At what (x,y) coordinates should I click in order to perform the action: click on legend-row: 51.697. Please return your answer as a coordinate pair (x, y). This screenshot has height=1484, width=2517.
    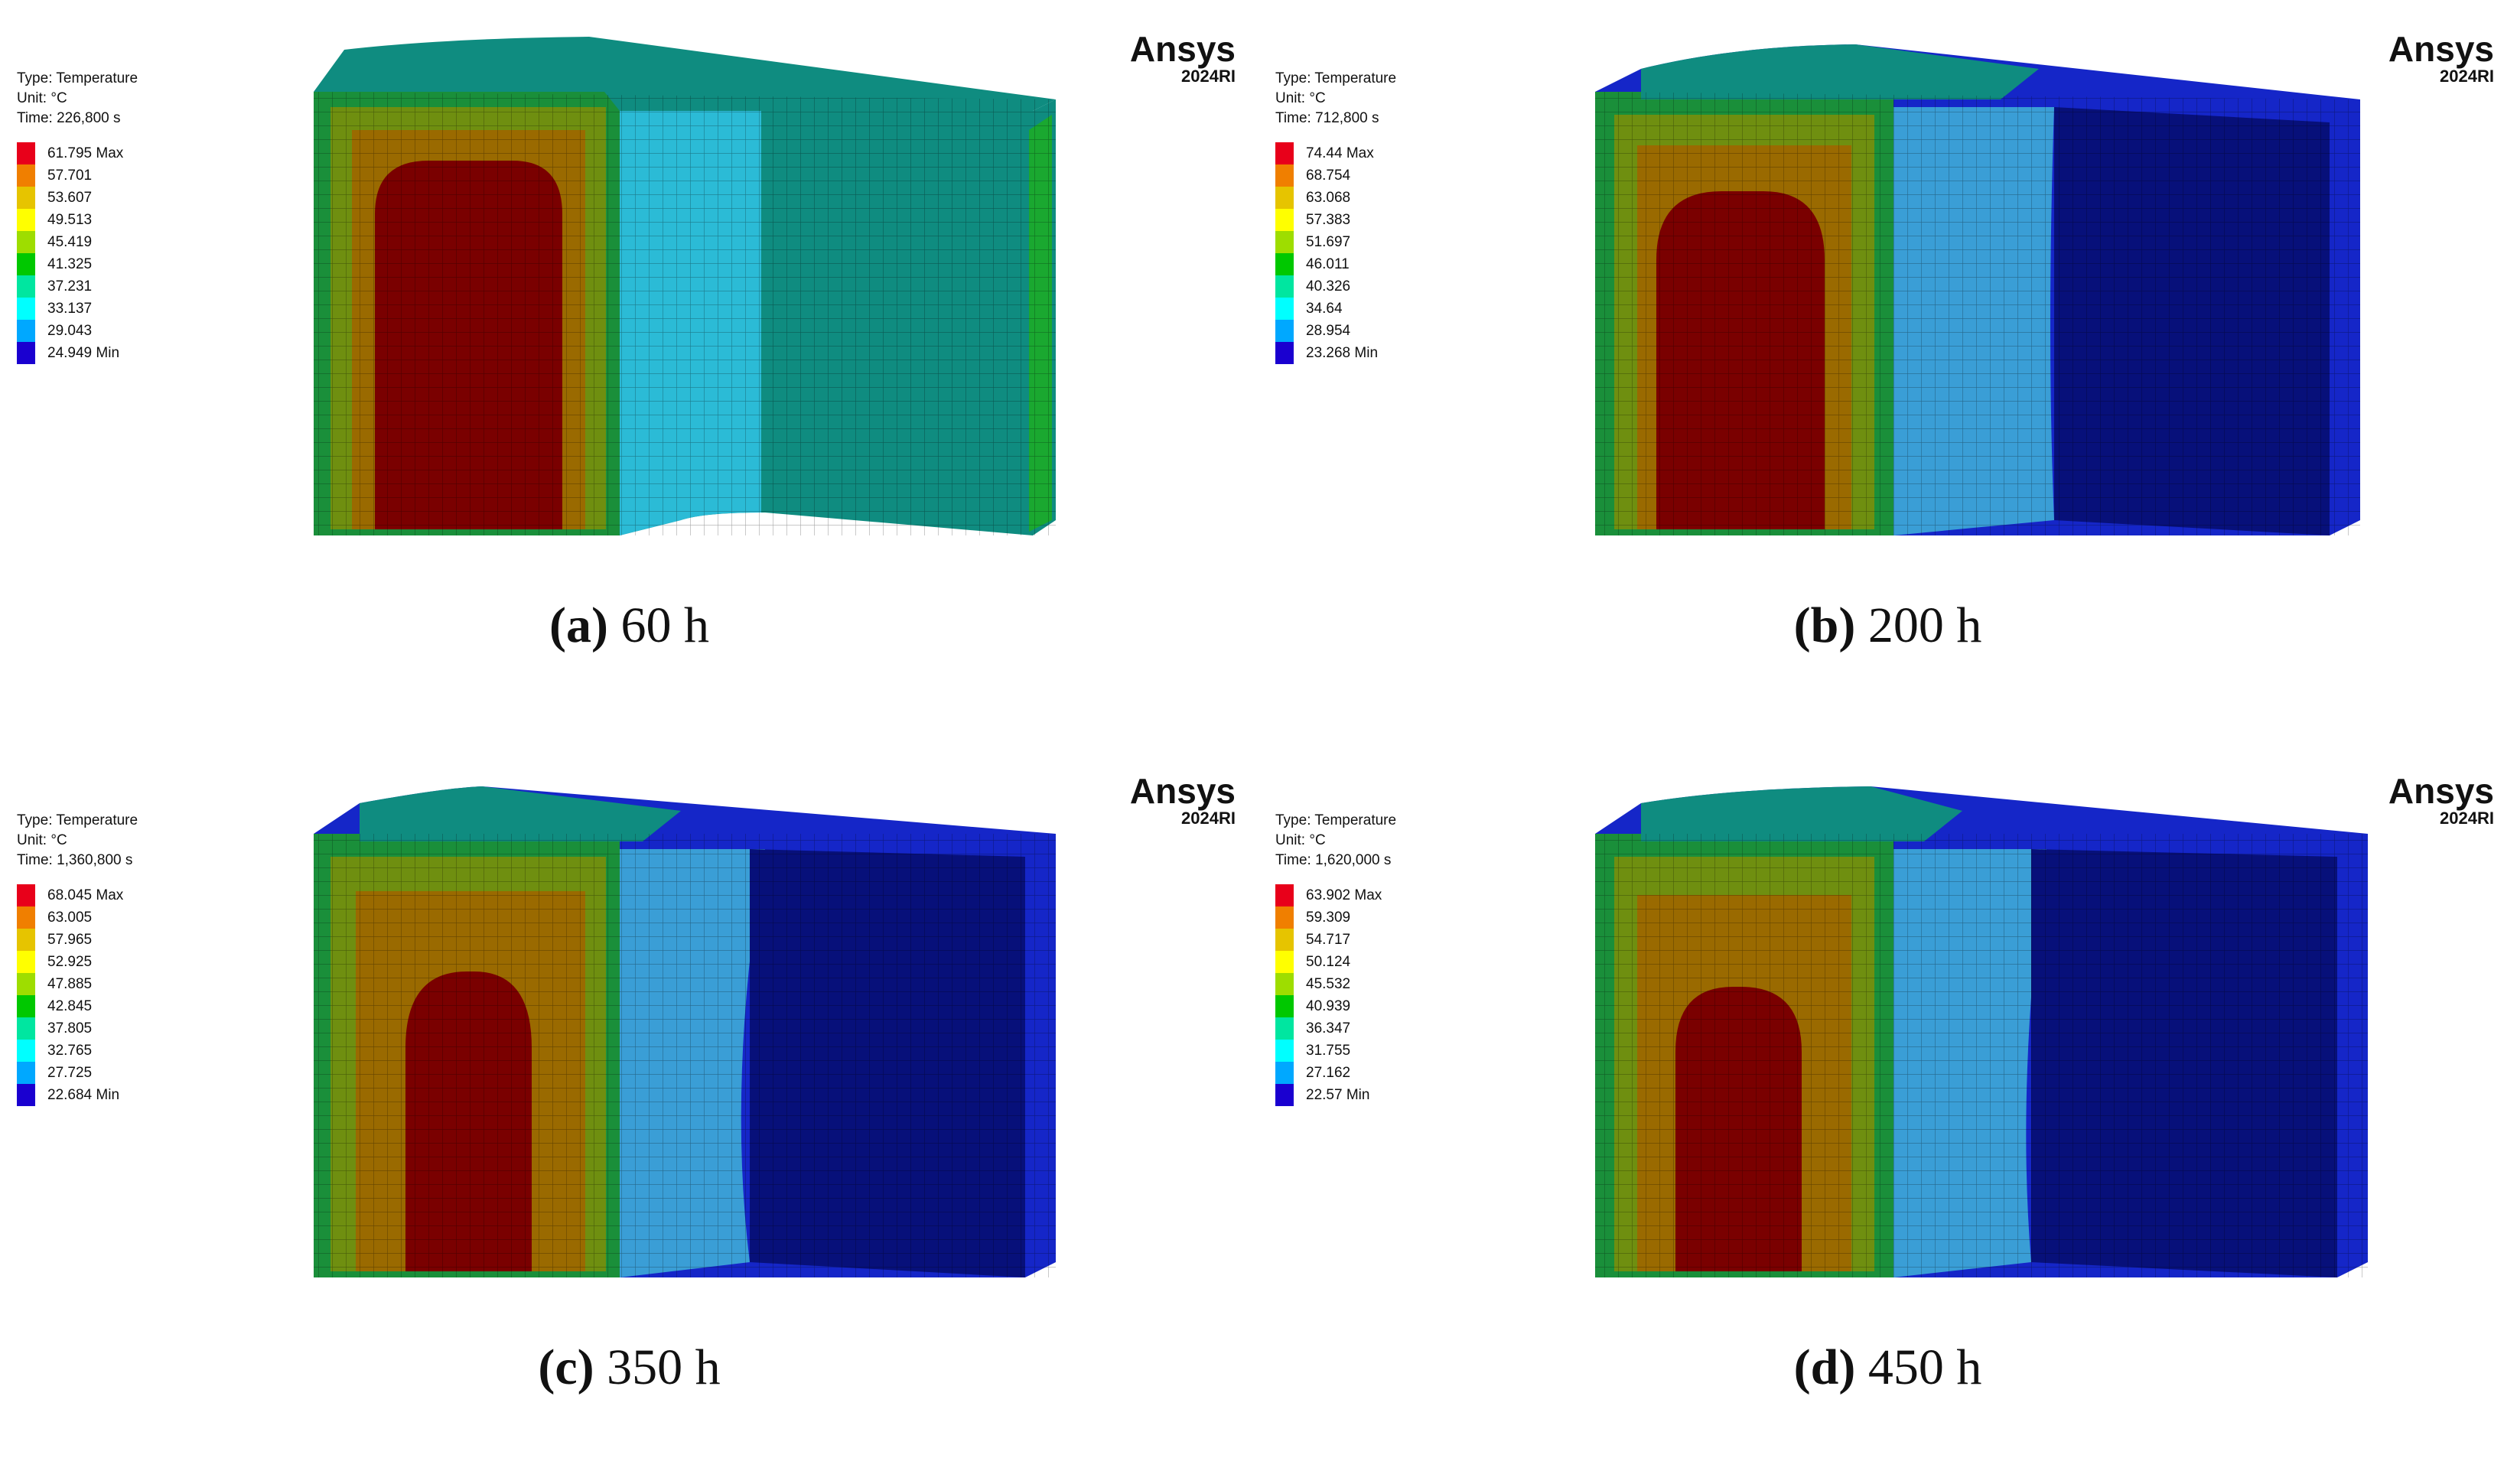
    Looking at the image, I should click on (1335, 242).